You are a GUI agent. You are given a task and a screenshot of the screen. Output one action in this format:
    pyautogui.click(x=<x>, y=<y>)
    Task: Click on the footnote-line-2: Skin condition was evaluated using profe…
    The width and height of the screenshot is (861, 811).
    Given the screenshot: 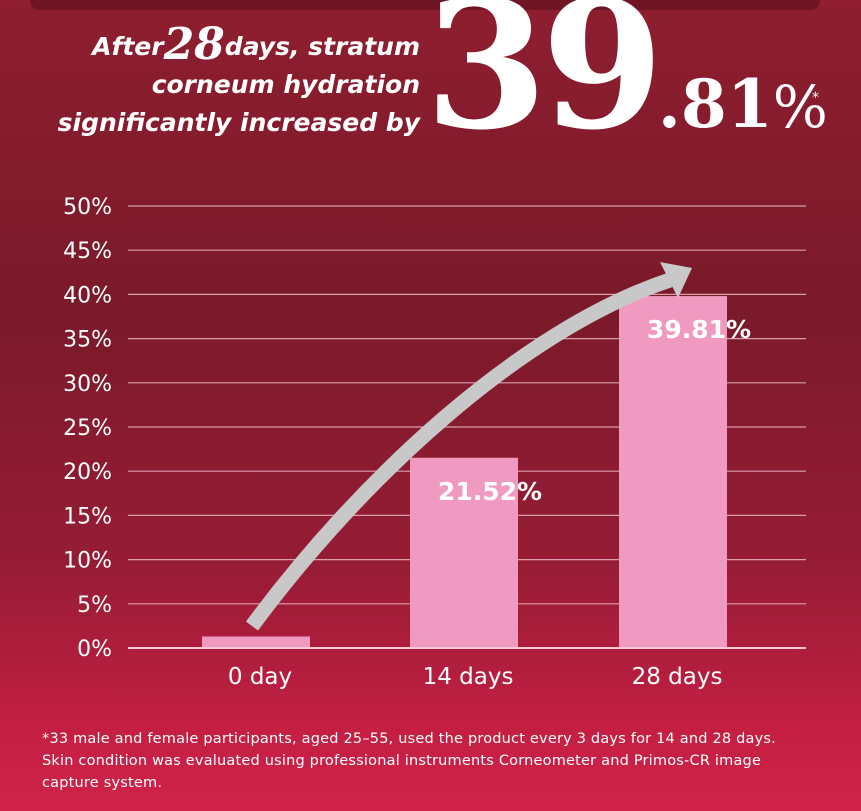 What is the action you would take?
    pyautogui.click(x=402, y=761)
    